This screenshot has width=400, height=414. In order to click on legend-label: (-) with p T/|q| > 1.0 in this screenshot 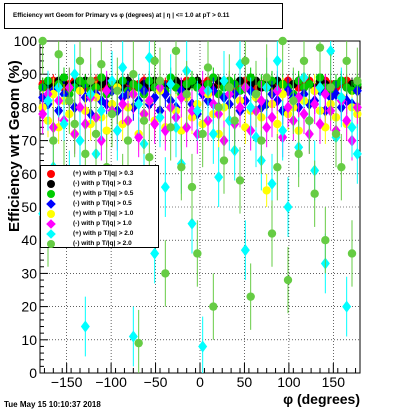, I will do `click(102, 223)`.